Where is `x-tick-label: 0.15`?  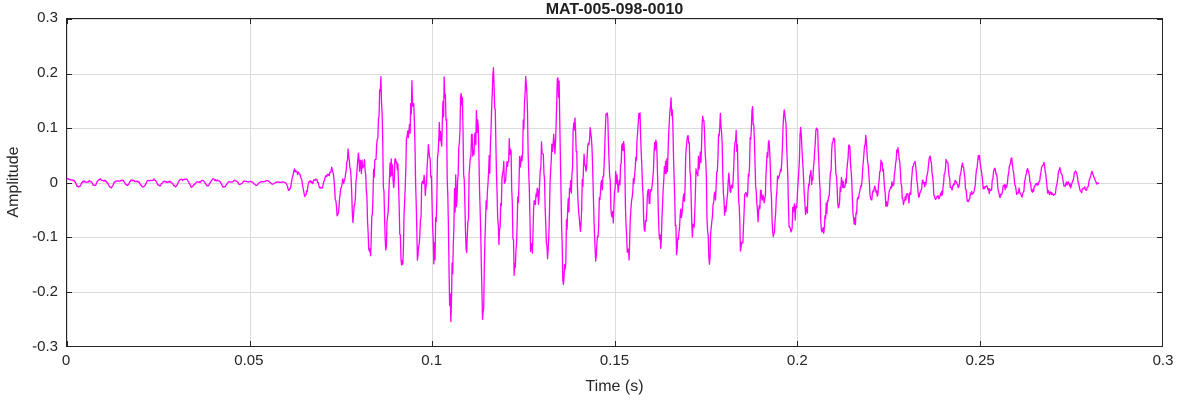 x-tick-label: 0.15 is located at coordinates (614, 360).